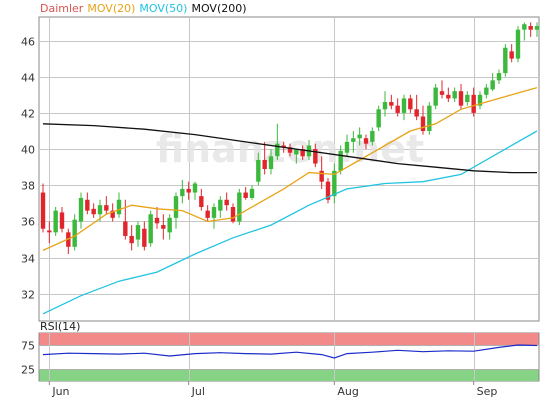 This screenshot has height=400, width=540. I want to click on legend-item: Daimler, so click(62, 8).